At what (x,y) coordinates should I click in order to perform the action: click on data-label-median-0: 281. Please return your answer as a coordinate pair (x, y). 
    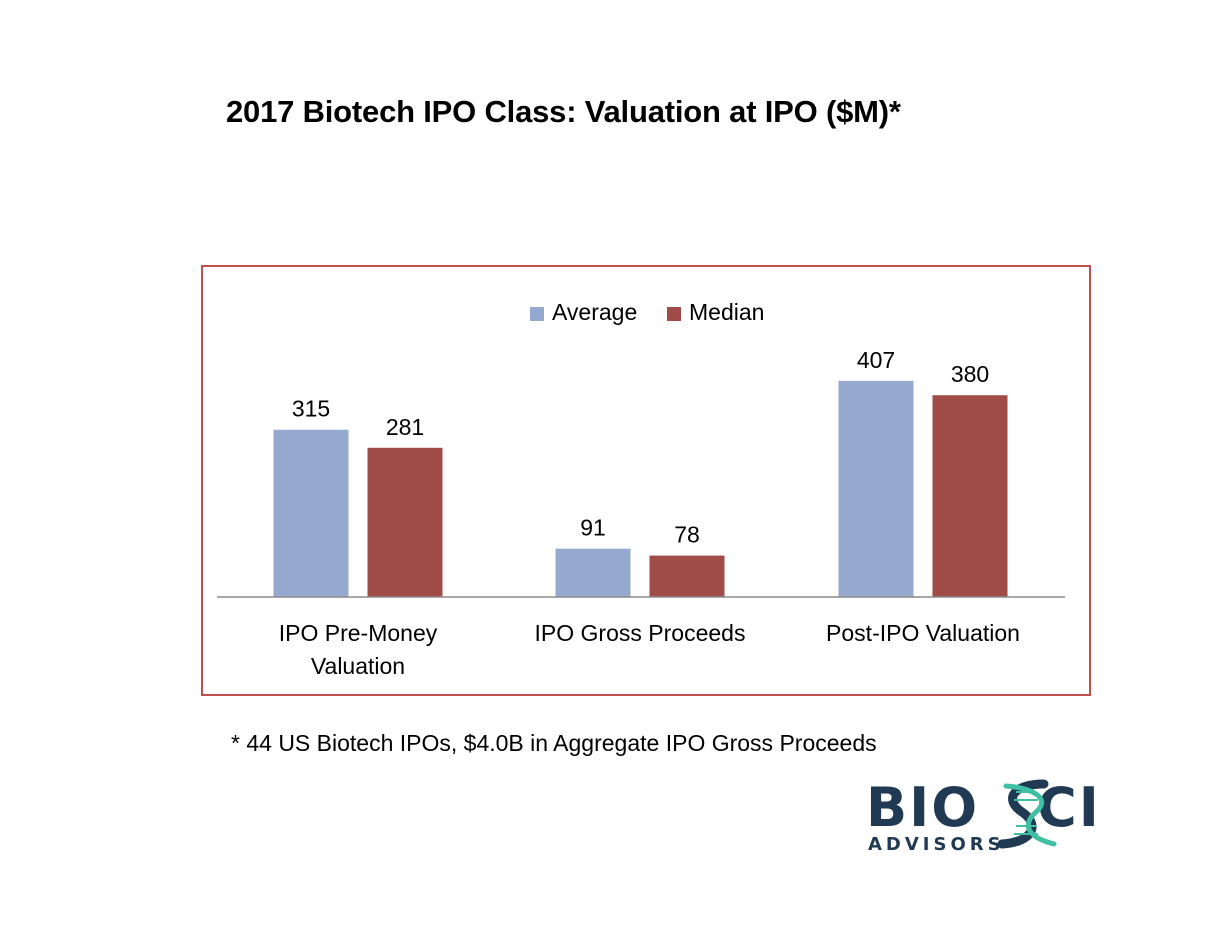
    Looking at the image, I should click on (405, 427).